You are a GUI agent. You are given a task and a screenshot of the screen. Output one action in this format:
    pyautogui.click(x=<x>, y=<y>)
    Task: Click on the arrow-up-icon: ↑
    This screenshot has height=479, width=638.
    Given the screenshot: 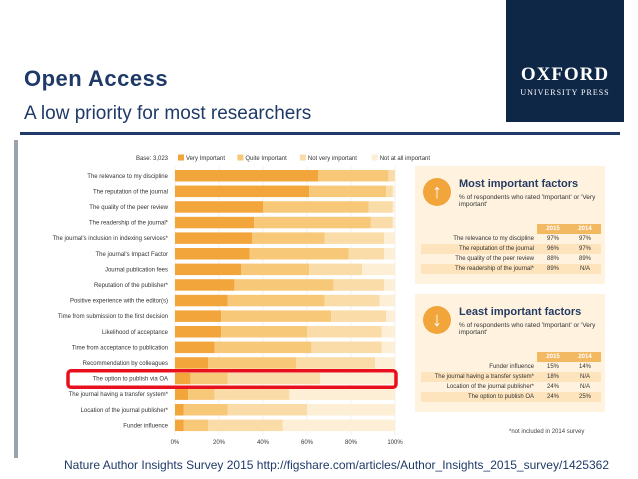 What is the action you would take?
    pyautogui.click(x=437, y=192)
    